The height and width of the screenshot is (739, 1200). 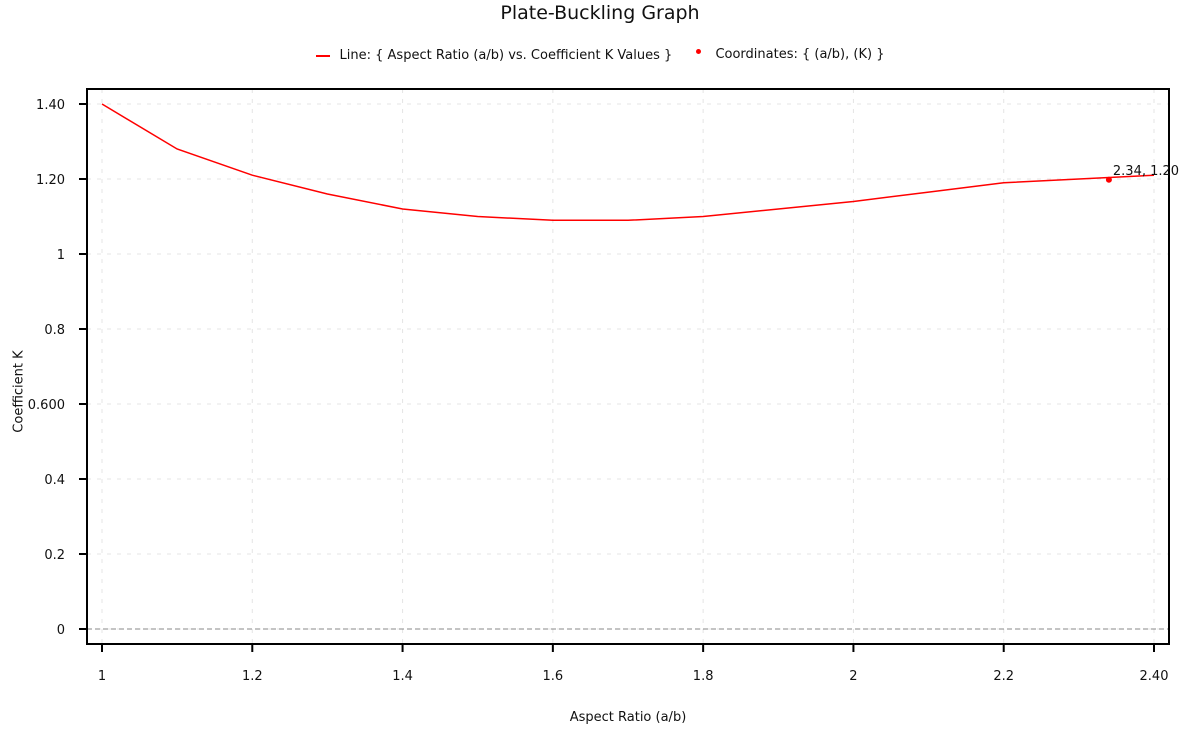 I want to click on x-tick-label: 2, so click(x=853, y=676).